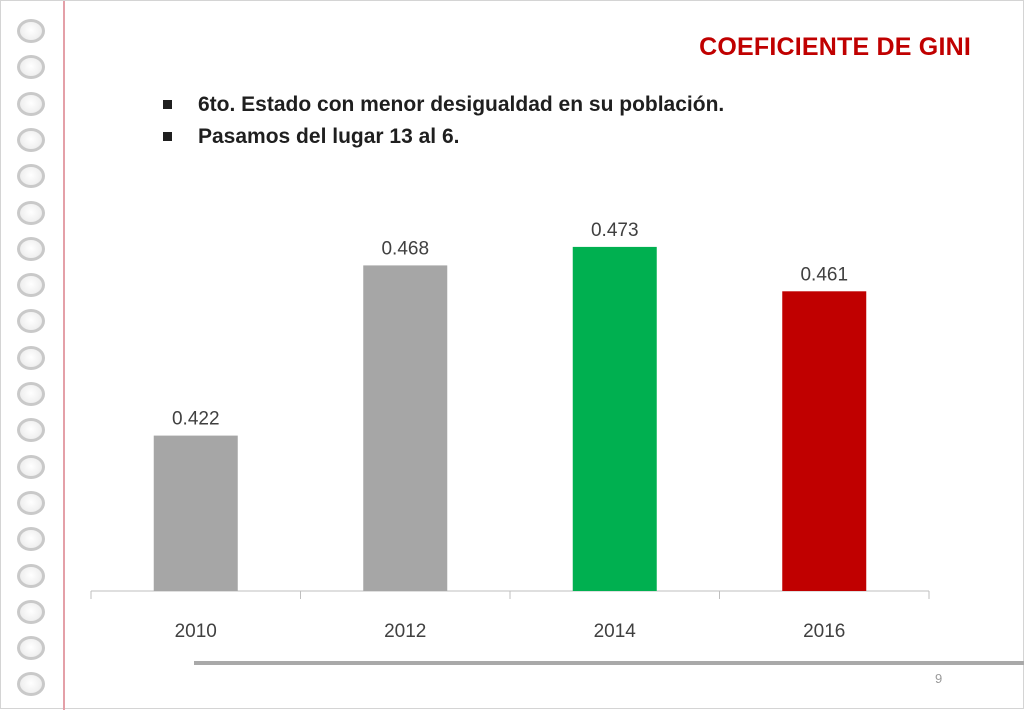 The width and height of the screenshot is (1024, 710). I want to click on page-number: 9, so click(939, 678).